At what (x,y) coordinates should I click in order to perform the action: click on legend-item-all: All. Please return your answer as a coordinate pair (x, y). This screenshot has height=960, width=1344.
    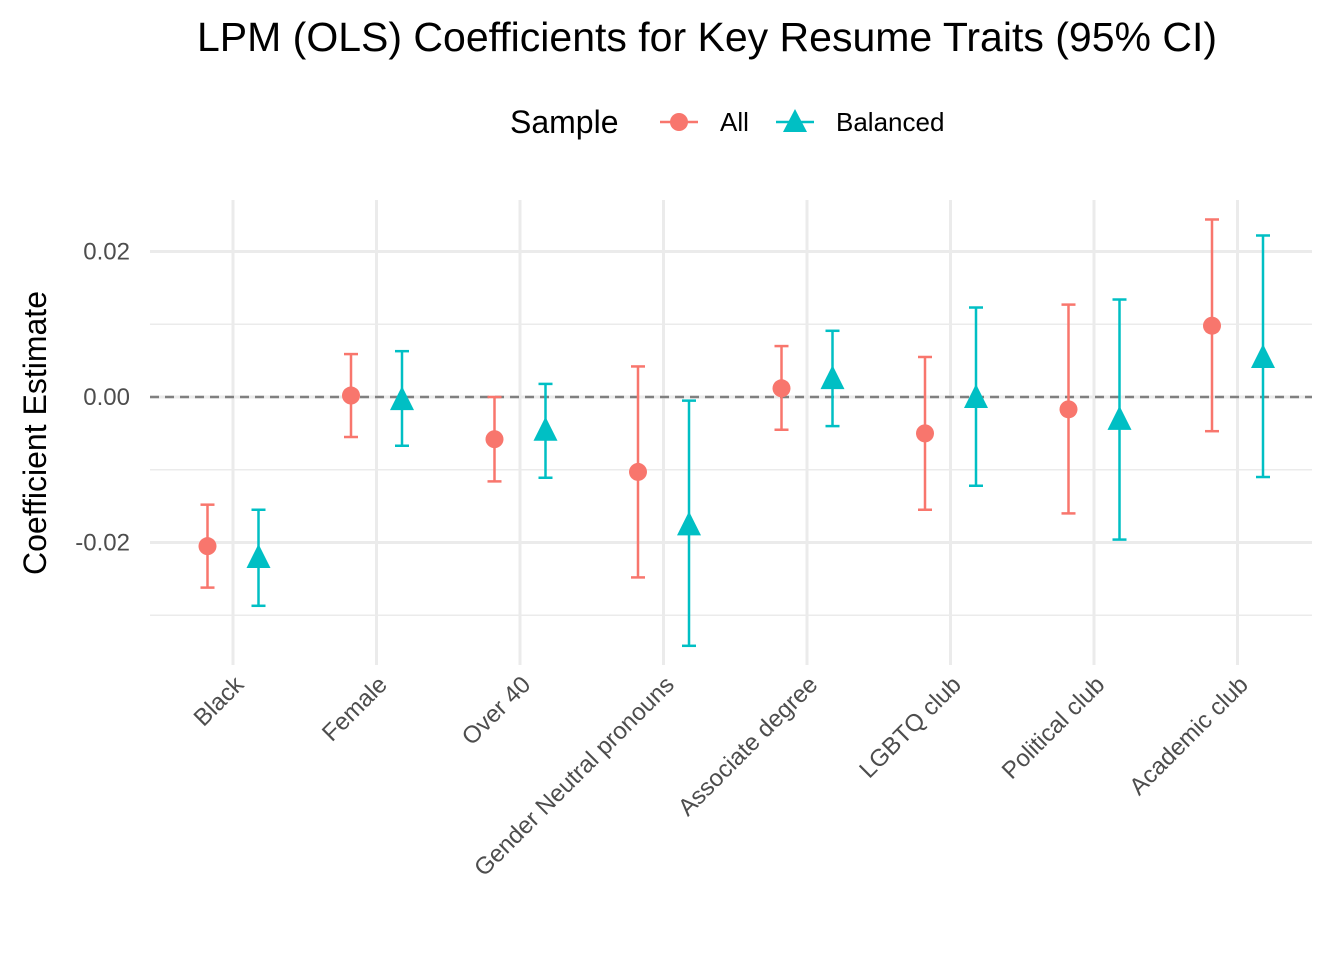
    Looking at the image, I should click on (704, 122).